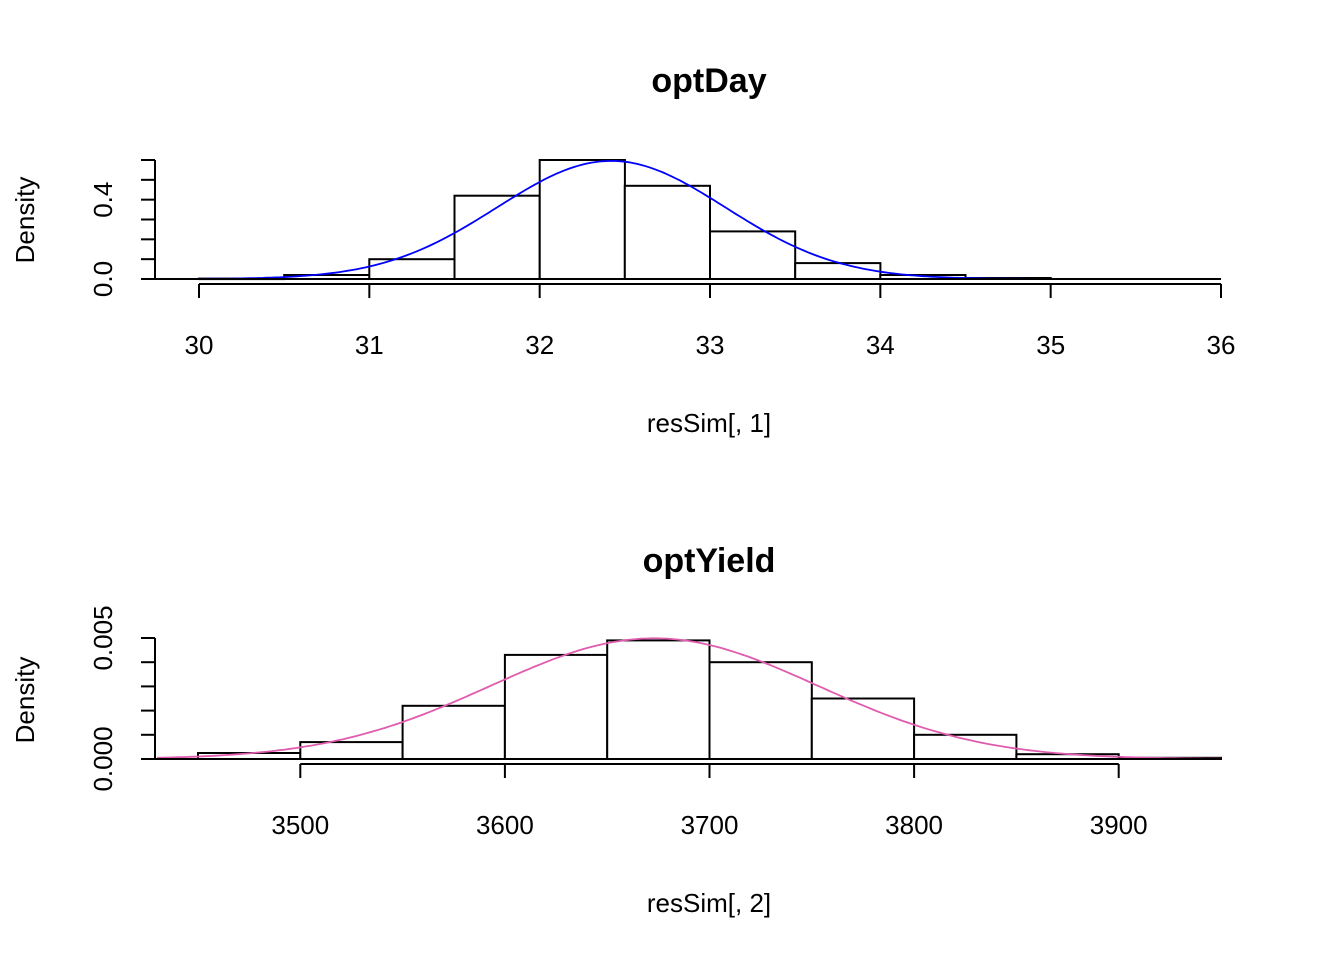  I want to click on x-tick-label: 31, so click(369, 345).